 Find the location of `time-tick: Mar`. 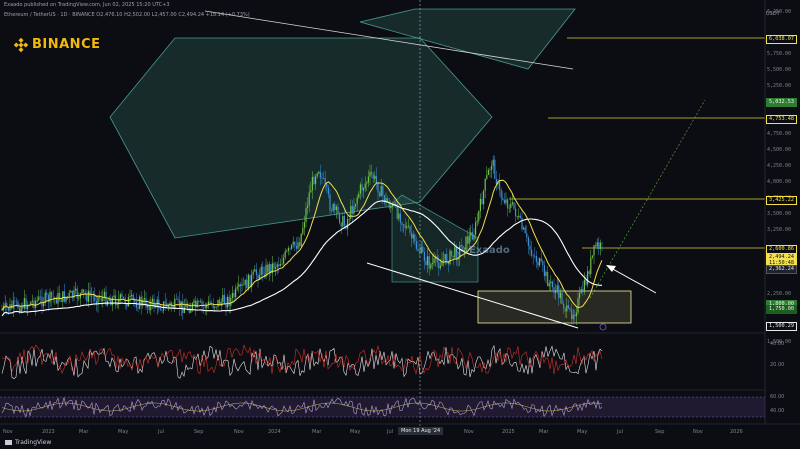

time-tick: Mar is located at coordinates (544, 432).